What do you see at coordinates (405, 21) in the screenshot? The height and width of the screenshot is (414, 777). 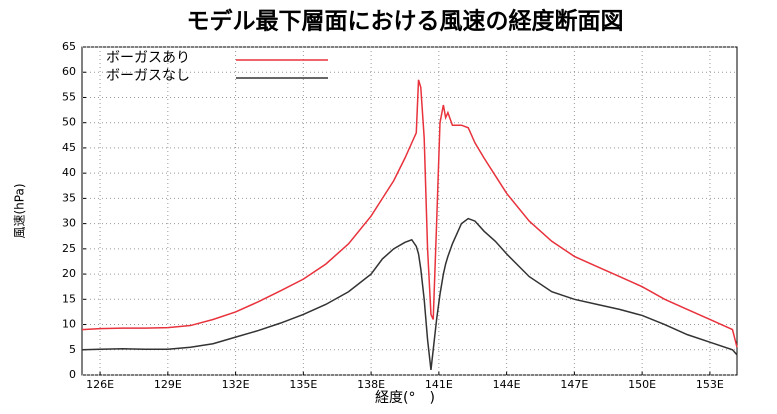 I see `chart-title: モデル最下層面における風速の経度断面図` at bounding box center [405, 21].